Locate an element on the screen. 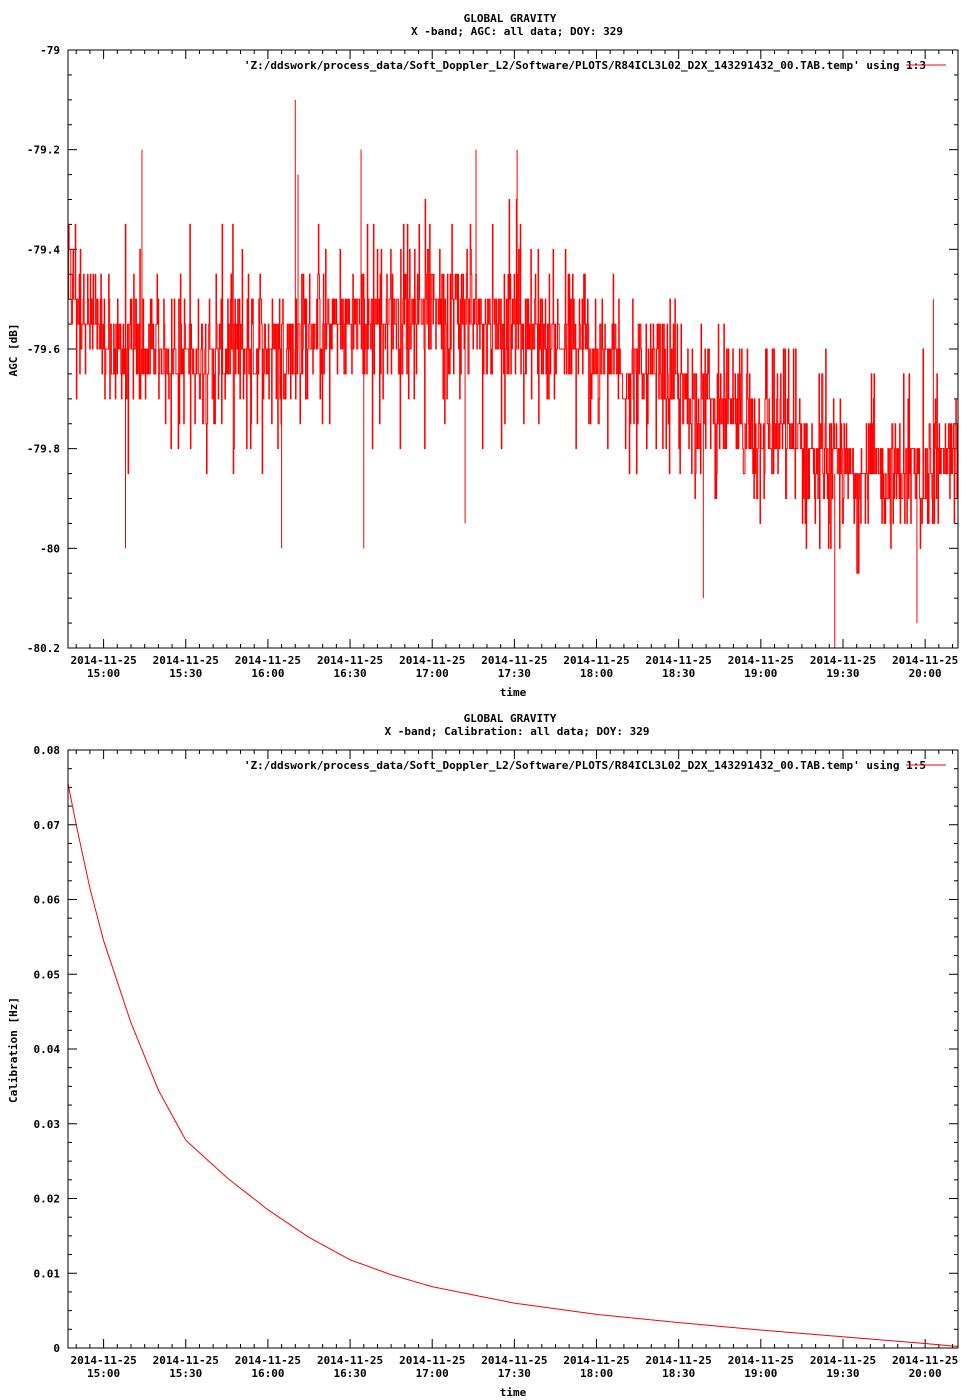  agc-y-tick-label: -79.6 is located at coordinates (43, 349).